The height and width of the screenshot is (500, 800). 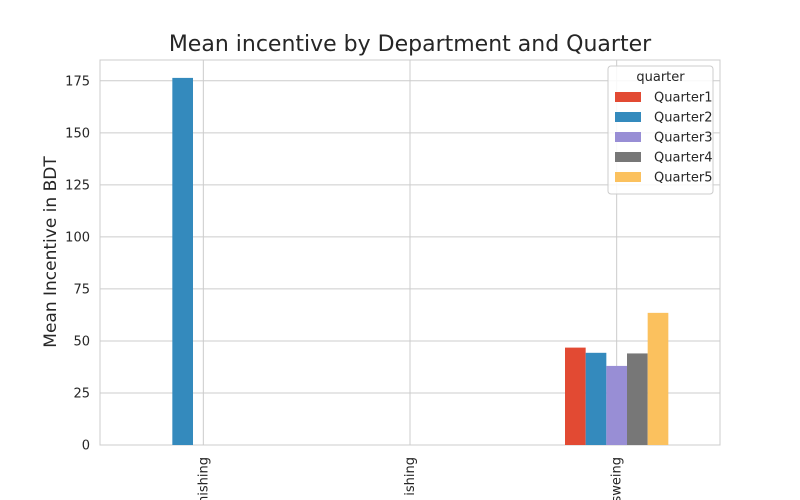 What do you see at coordinates (81, 393) in the screenshot?
I see `y-tick-label: 25` at bounding box center [81, 393].